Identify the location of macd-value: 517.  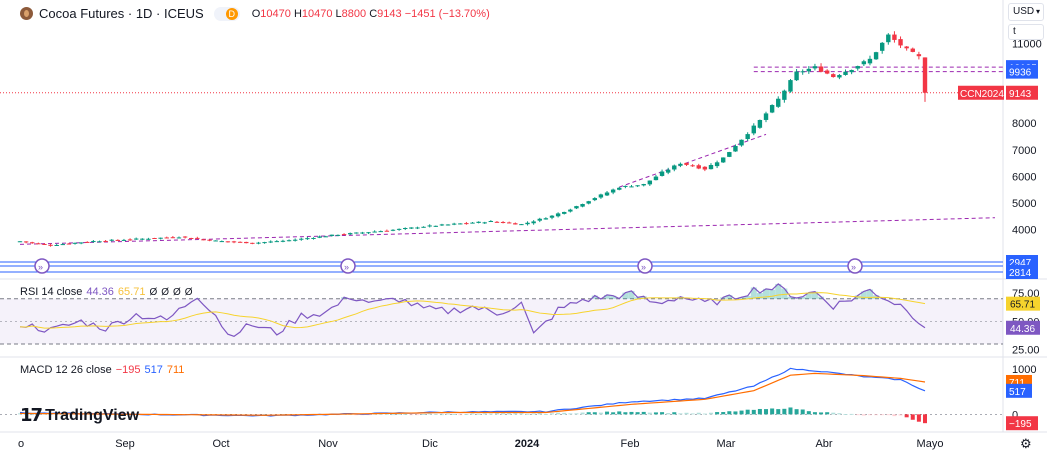
(153, 370).